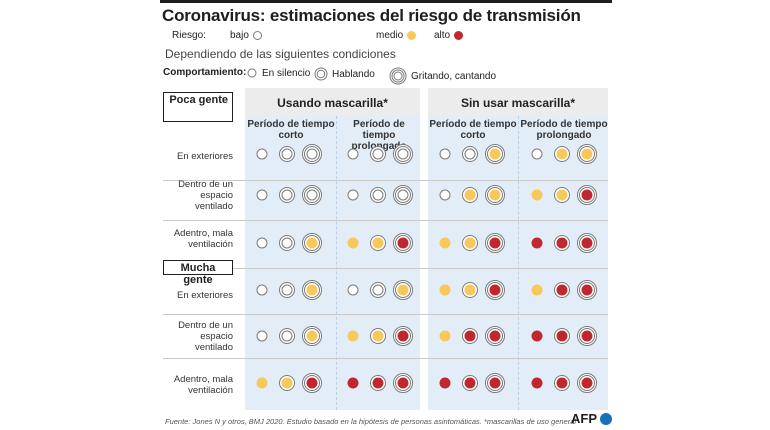 Image resolution: width=770 pixels, height=430 pixels. What do you see at coordinates (592, 418) in the screenshot?
I see `agency-logo: AFP` at bounding box center [592, 418].